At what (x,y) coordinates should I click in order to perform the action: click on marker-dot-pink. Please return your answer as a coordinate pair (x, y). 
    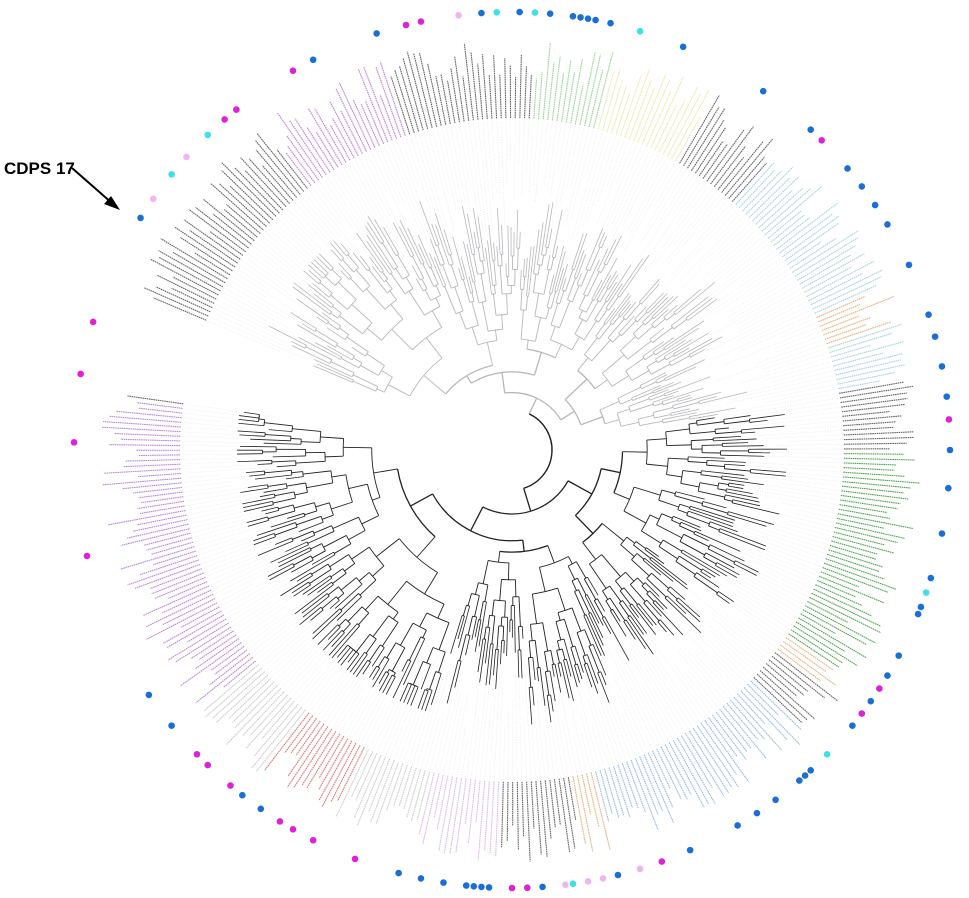
    Looking at the image, I should click on (588, 881).